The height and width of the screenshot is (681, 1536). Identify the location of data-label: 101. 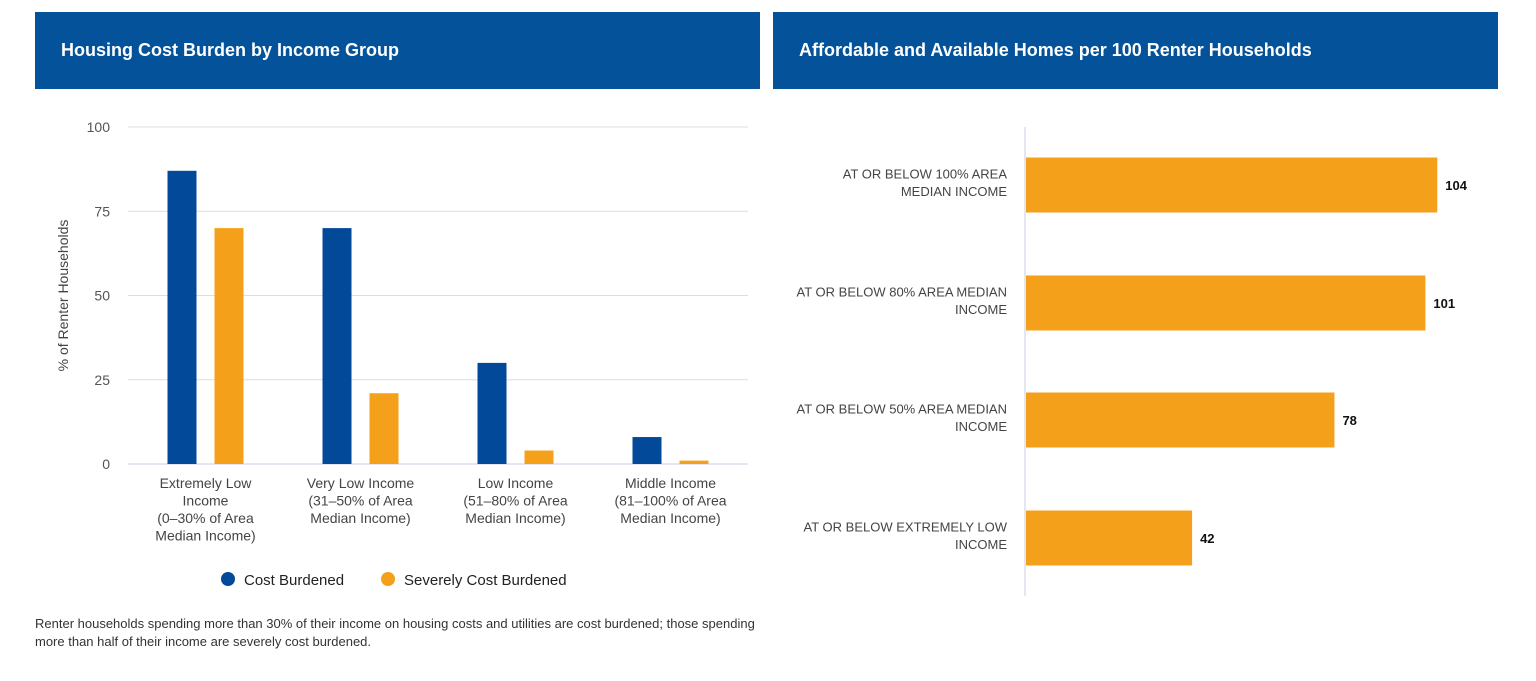
(1444, 303).